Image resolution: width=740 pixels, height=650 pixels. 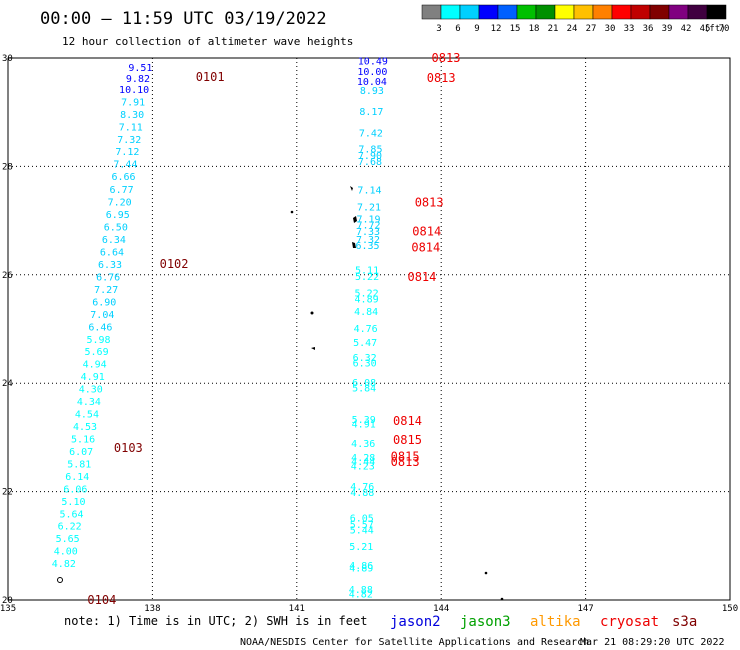 I want to click on wave-height-point: 5.39, so click(x=364, y=420).